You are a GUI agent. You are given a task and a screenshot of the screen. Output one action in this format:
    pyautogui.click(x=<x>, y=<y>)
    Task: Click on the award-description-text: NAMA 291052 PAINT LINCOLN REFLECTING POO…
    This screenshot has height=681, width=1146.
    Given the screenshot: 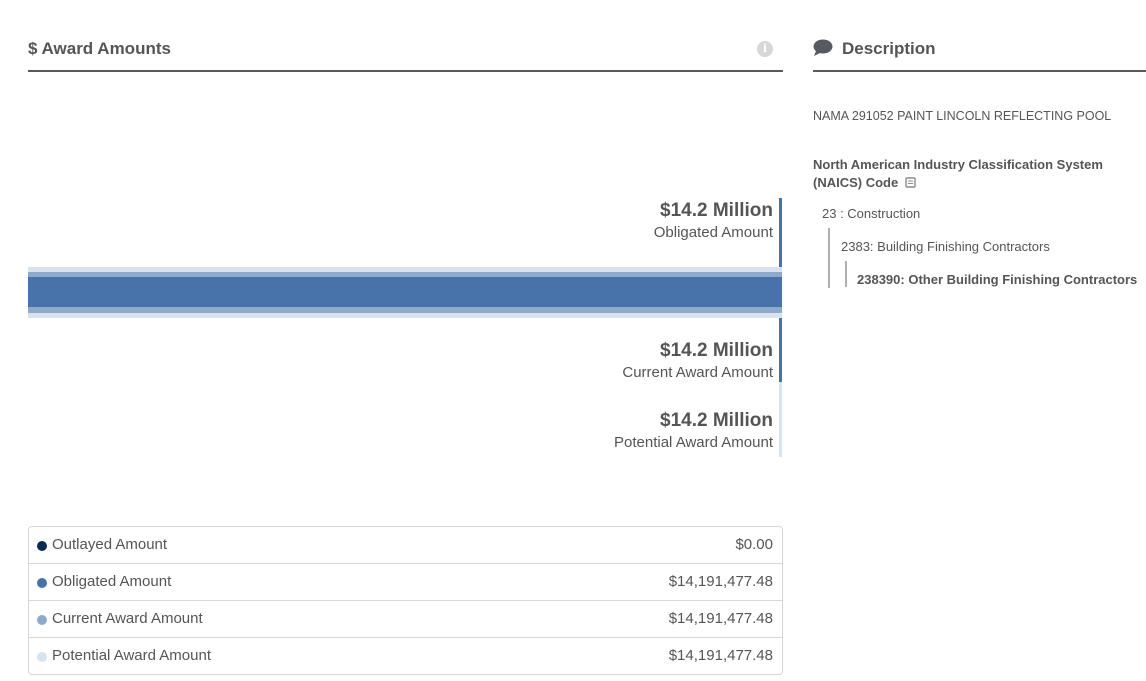 What is the action you would take?
    pyautogui.click(x=962, y=116)
    